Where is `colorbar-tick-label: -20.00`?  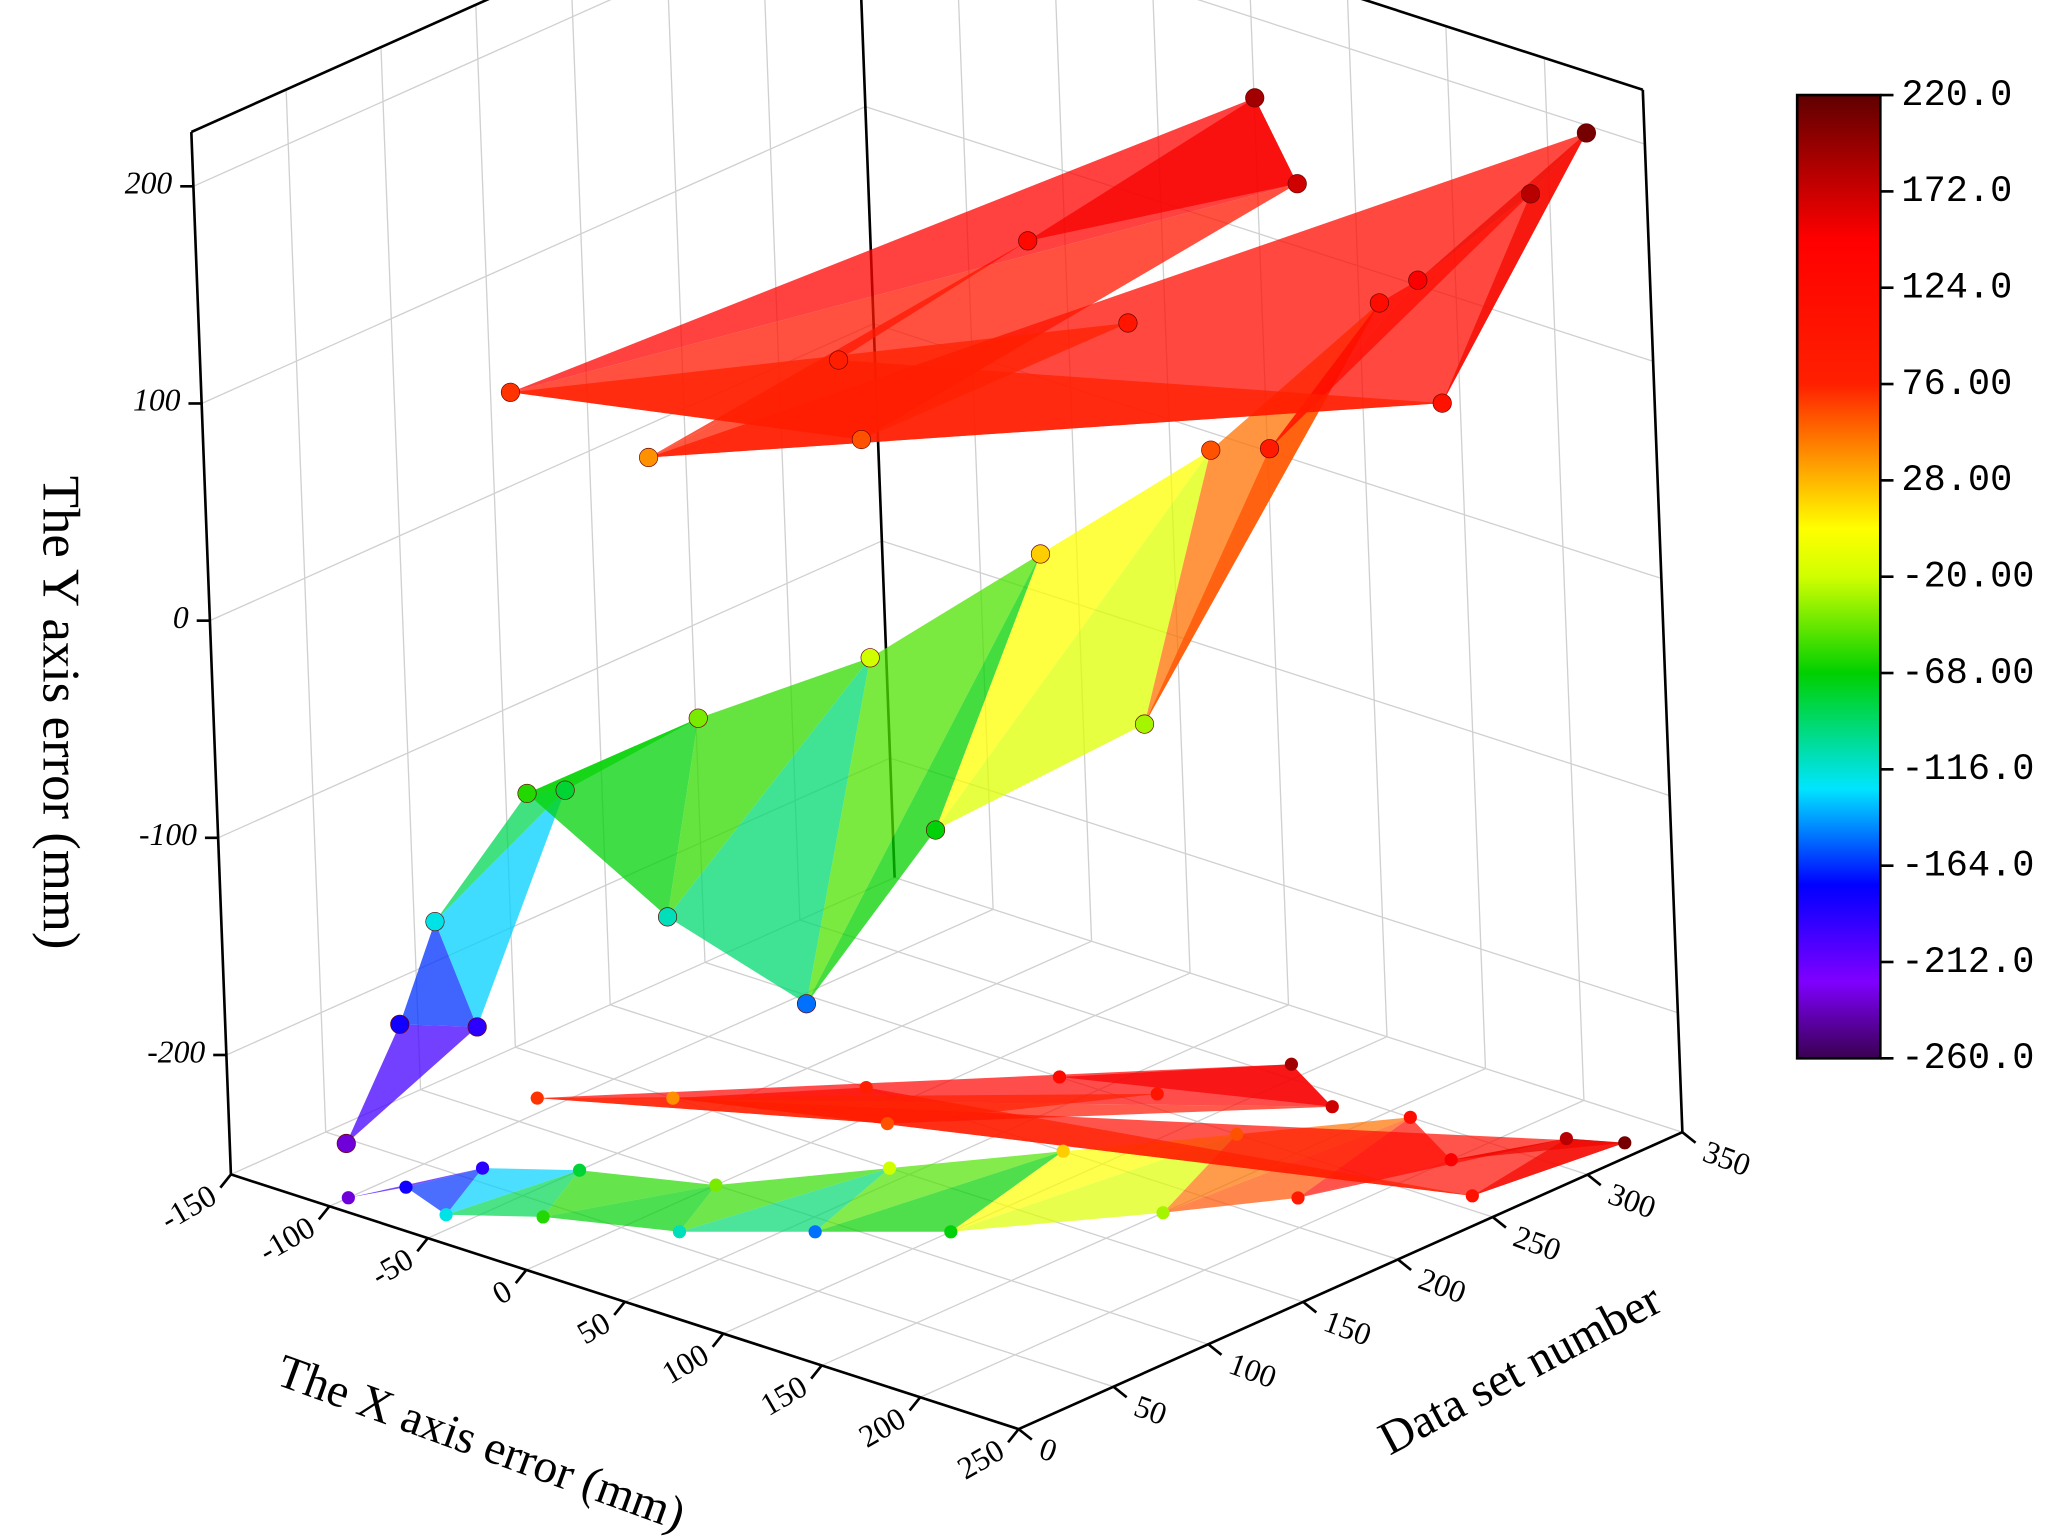
colorbar-tick-label: -20.00 is located at coordinates (1967, 577).